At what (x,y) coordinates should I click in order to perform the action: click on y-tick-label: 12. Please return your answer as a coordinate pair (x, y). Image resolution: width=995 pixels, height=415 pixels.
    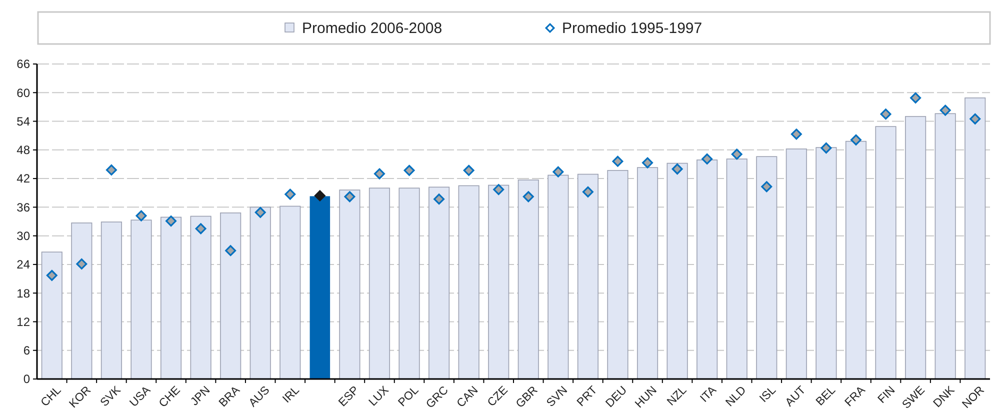
    Looking at the image, I should click on (23, 321).